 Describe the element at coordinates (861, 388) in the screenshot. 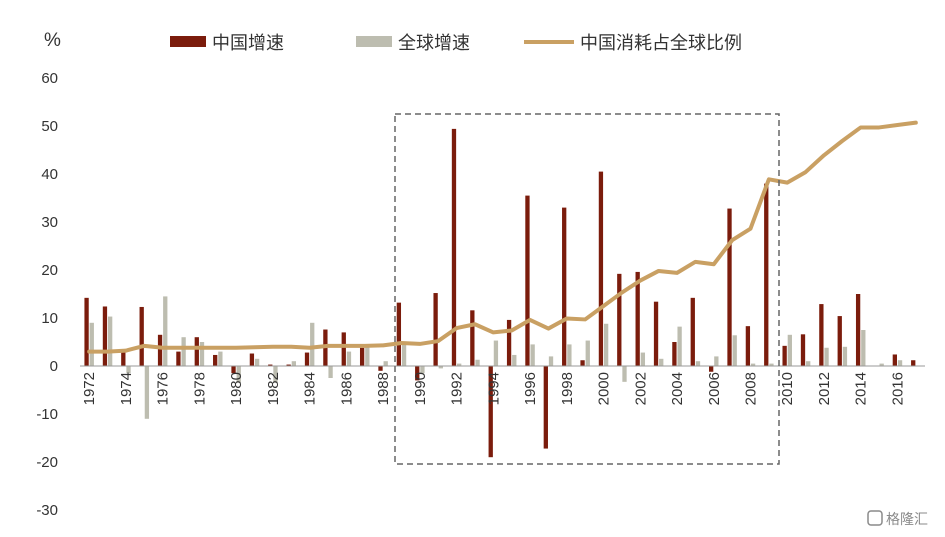

I see `x-tick-label: 2014` at that location.